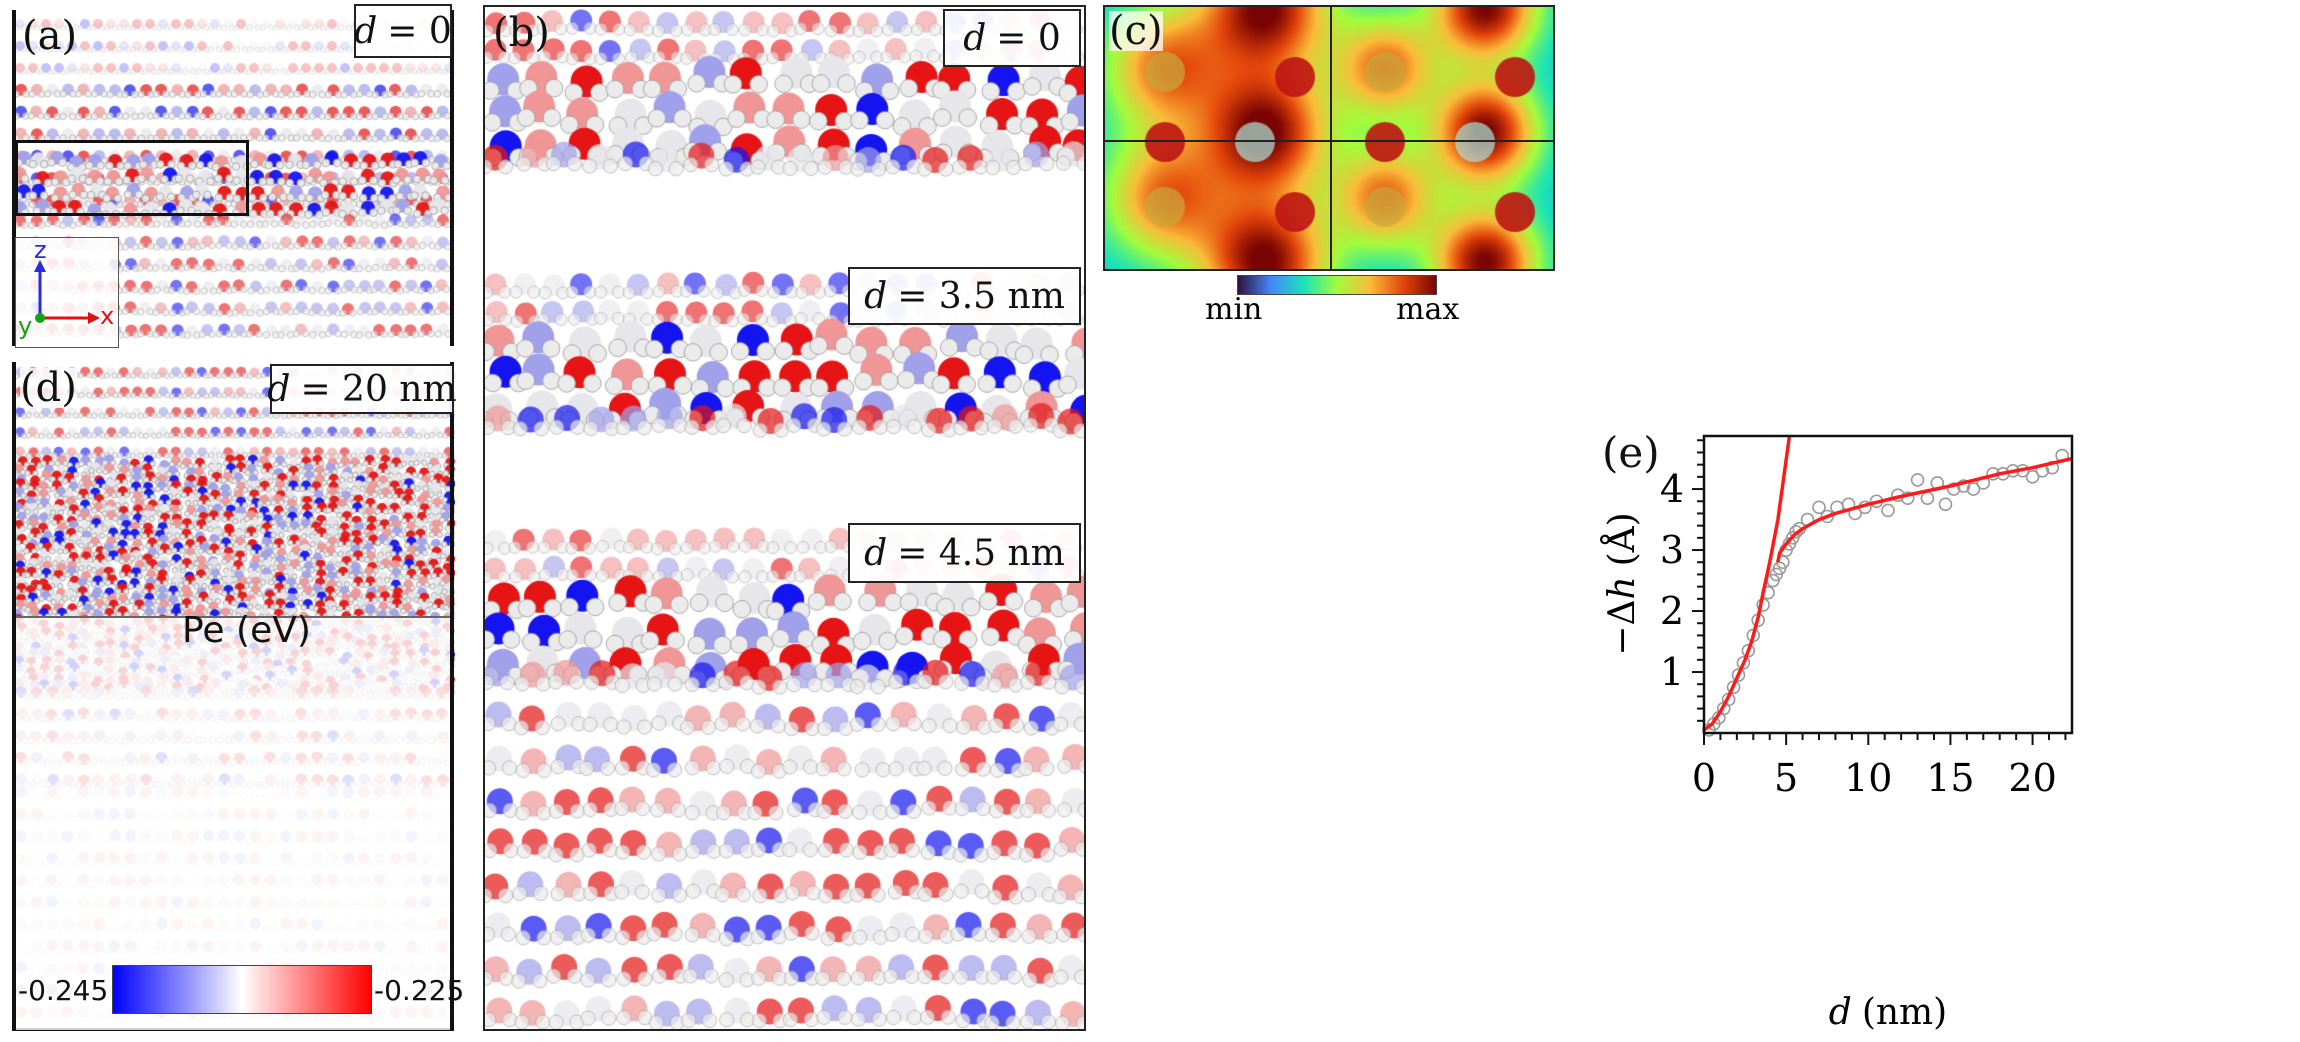  What do you see at coordinates (1704, 778) in the screenshot?
I see `x-tick-label: 0` at bounding box center [1704, 778].